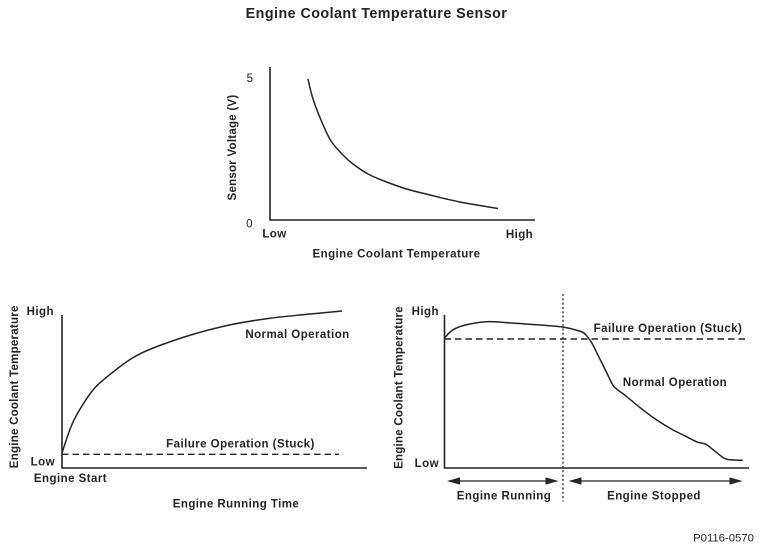  I want to click on svg-text: Engine Running, so click(504, 496).